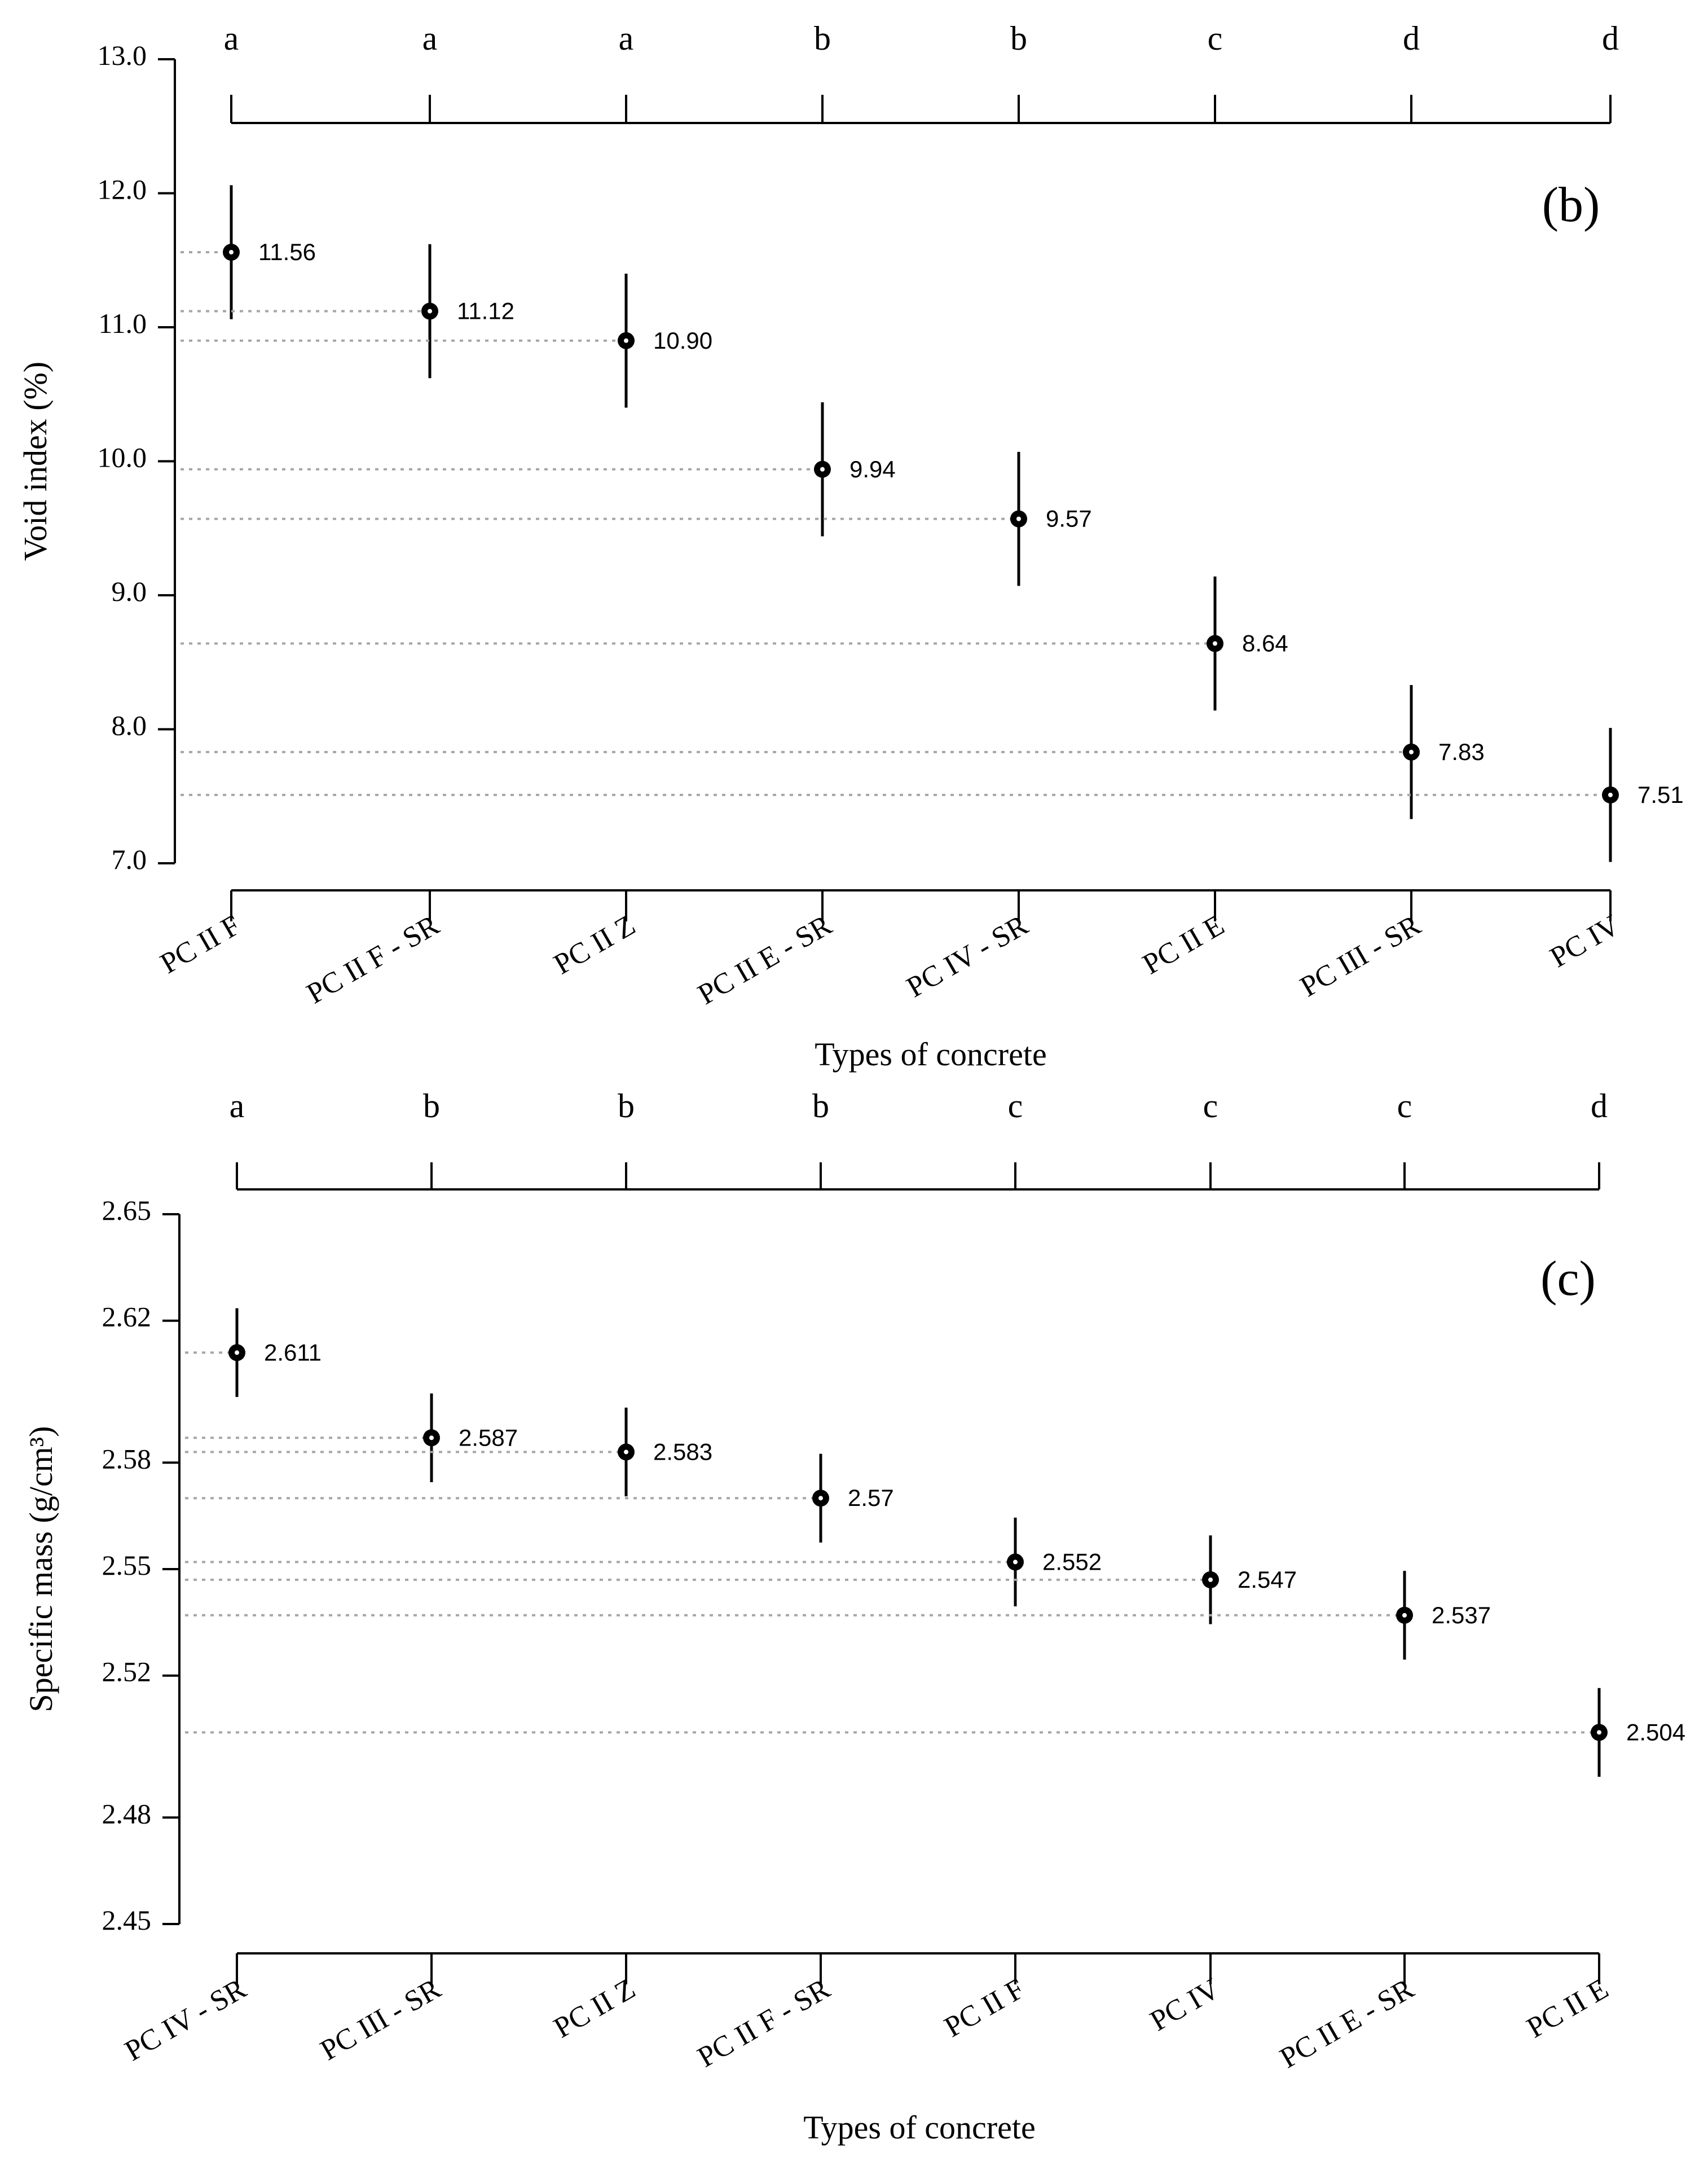  What do you see at coordinates (1655, 1732) in the screenshot?
I see `data-label: 2.504` at bounding box center [1655, 1732].